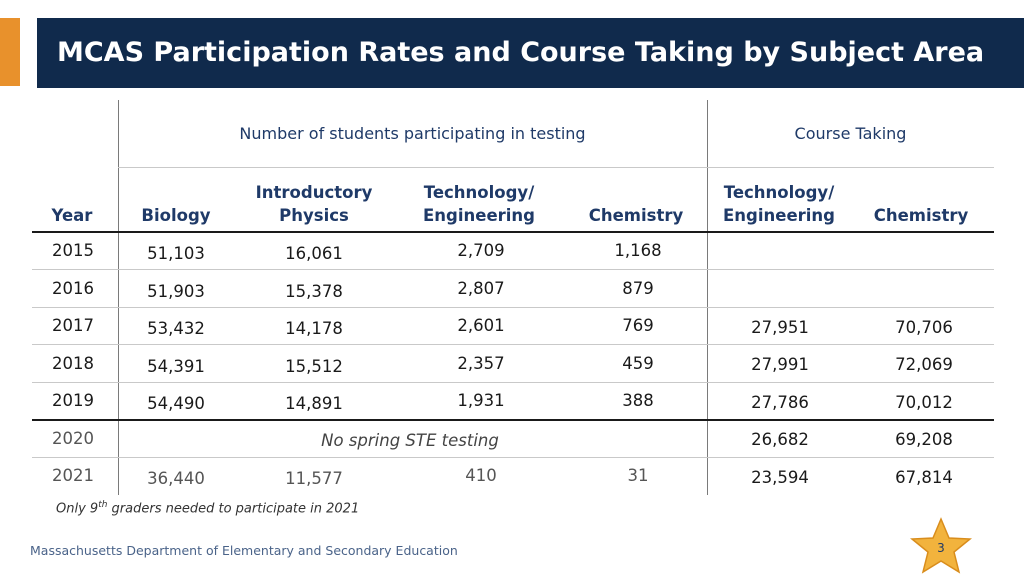 This screenshot has height=576, width=1024. What do you see at coordinates (314, 403) in the screenshot?
I see `cell-physics: 14,891` at bounding box center [314, 403].